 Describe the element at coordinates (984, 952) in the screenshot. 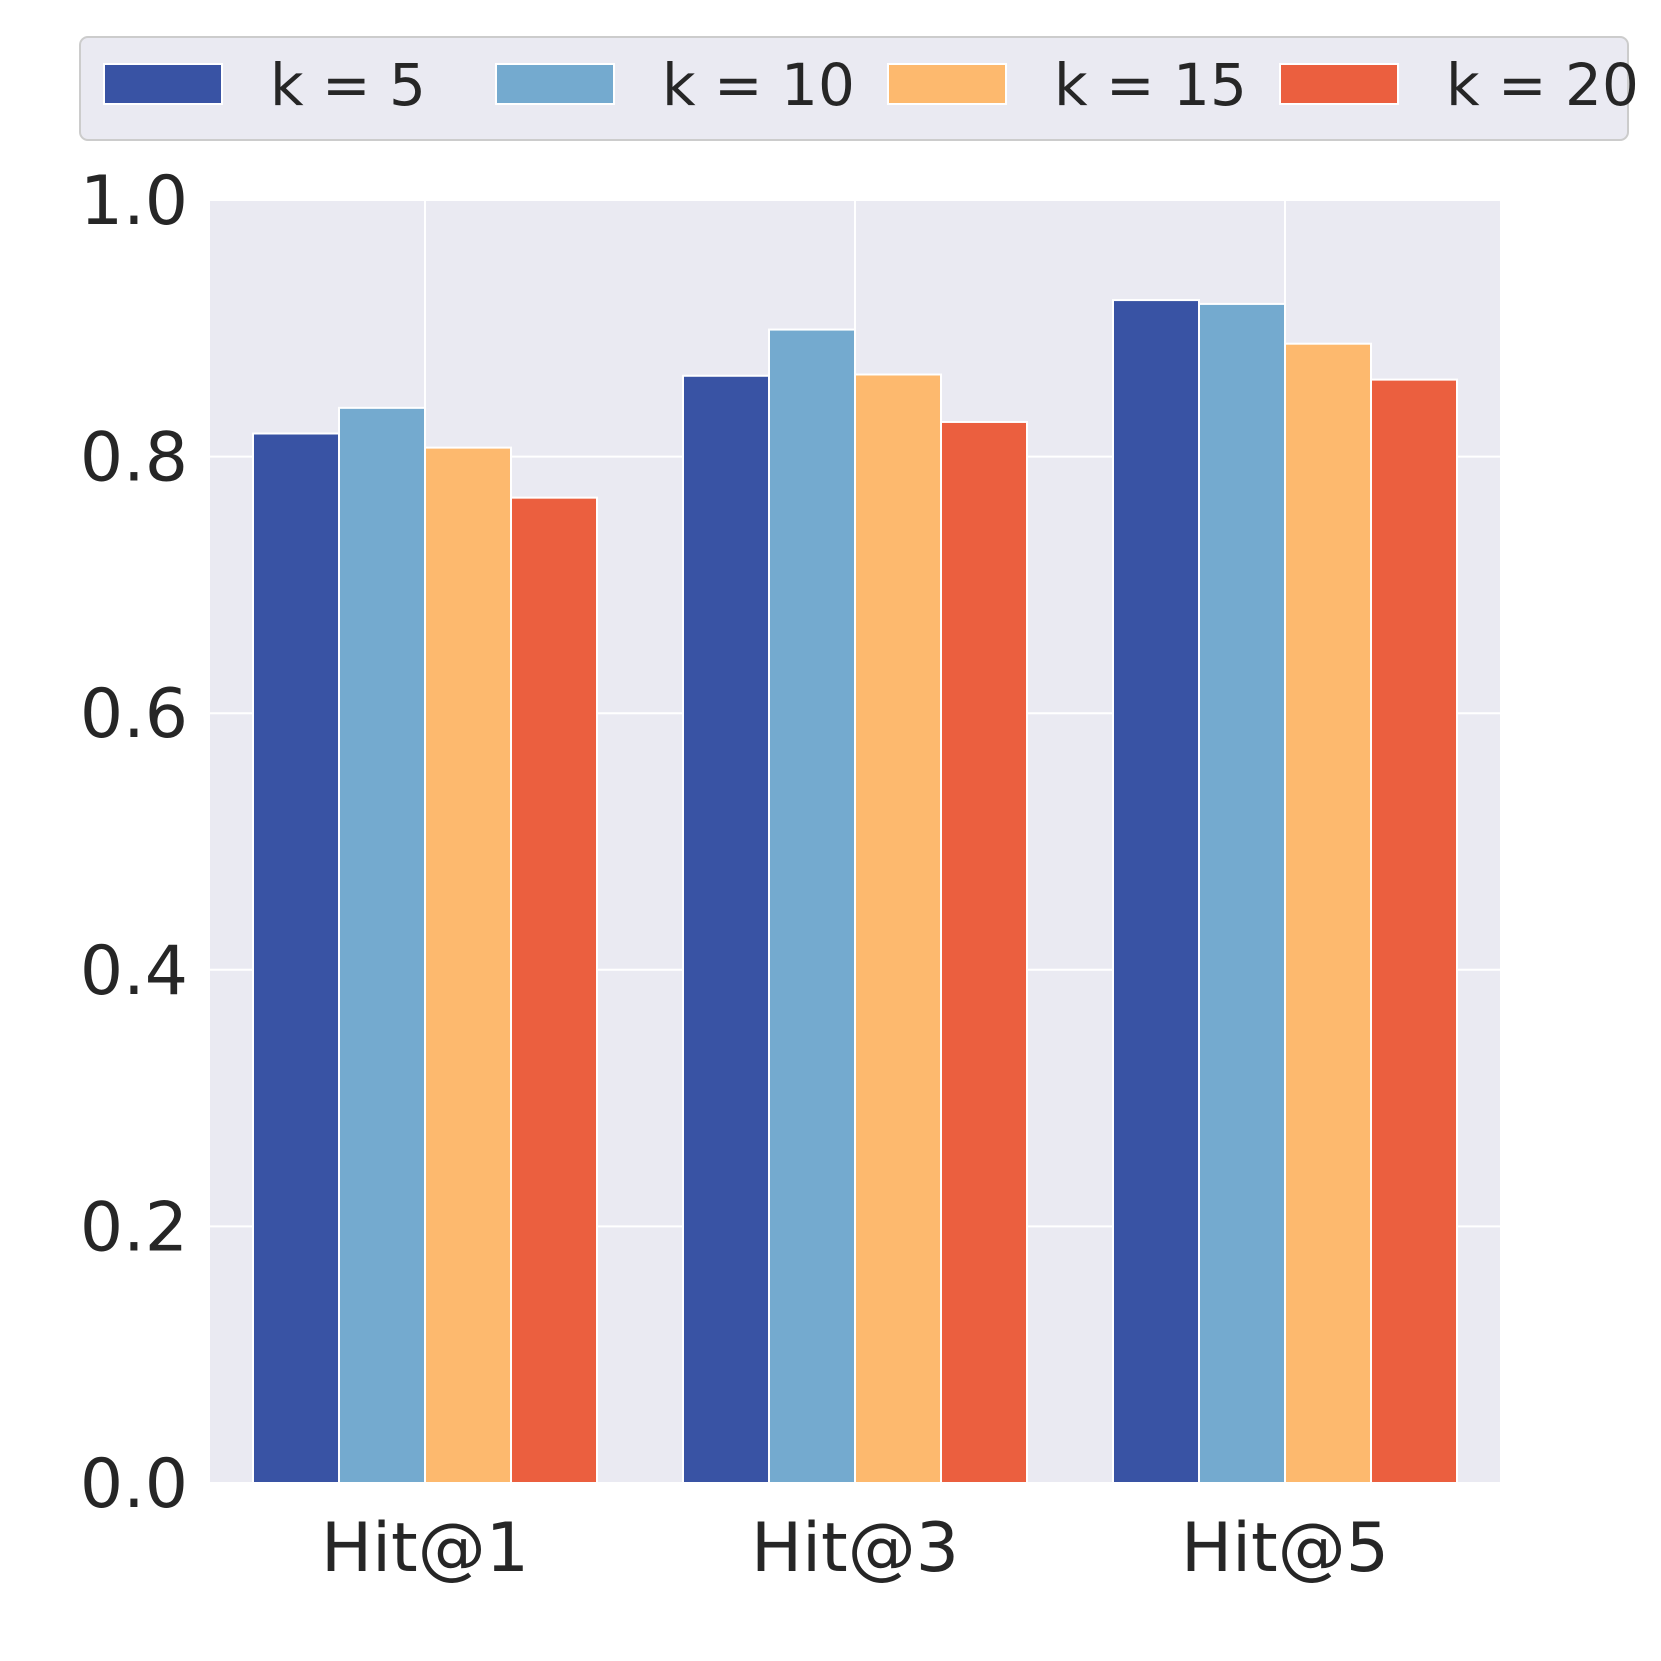

I see `bar-Hit@3-k=20` at that location.